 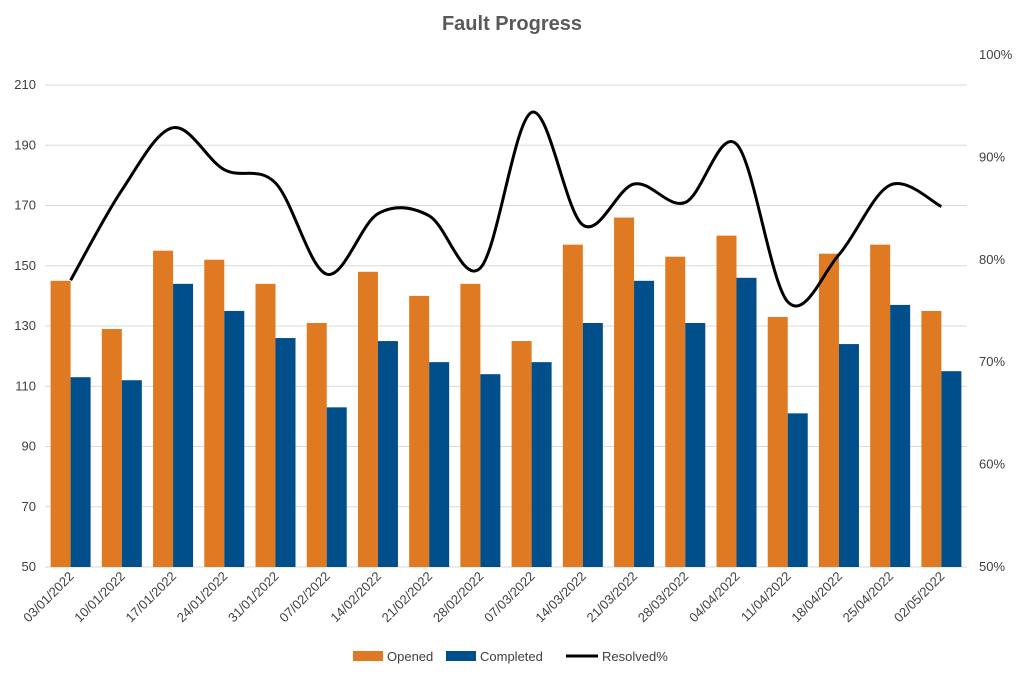 What do you see at coordinates (202, 597) in the screenshot?
I see `x-tick-label: 24/01/2022` at bounding box center [202, 597].